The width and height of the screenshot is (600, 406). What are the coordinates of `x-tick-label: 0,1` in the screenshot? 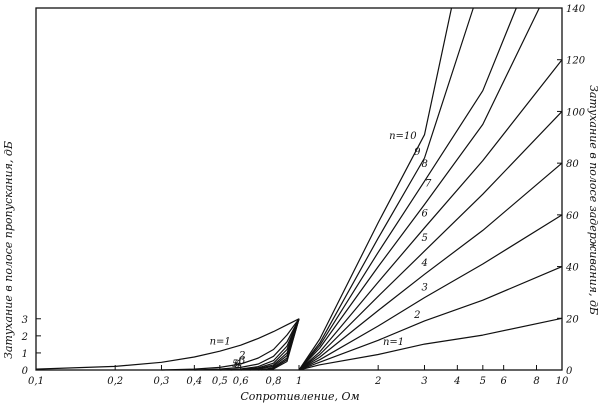 It's located at (36, 381).